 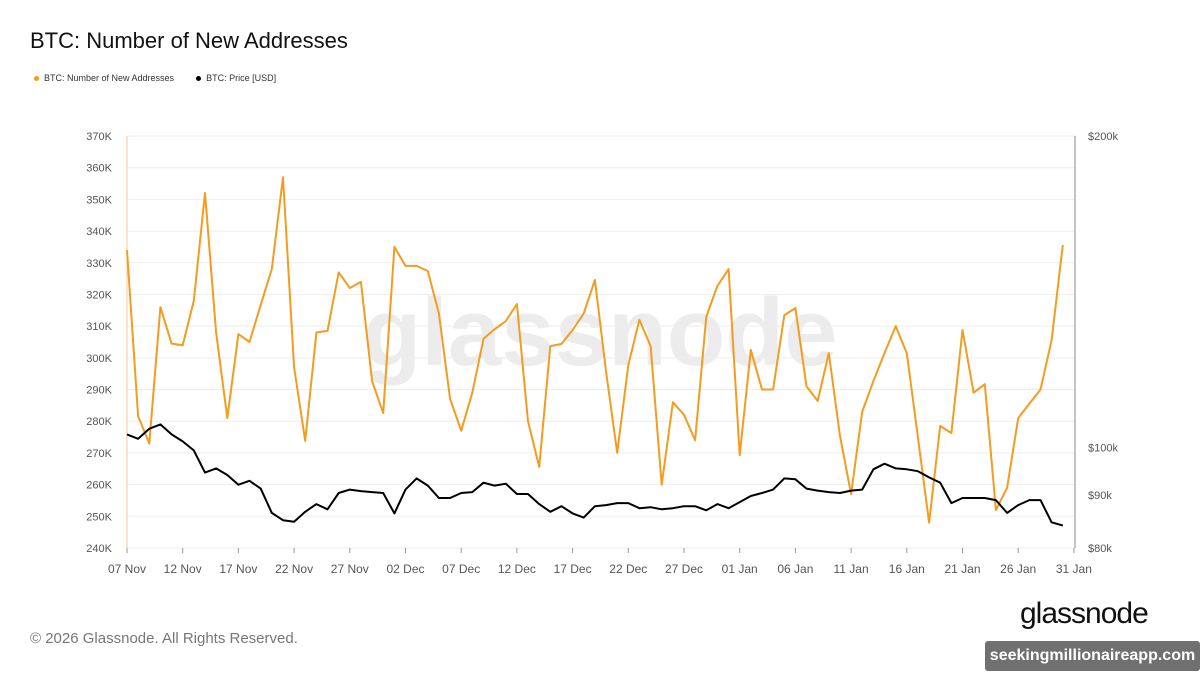 I want to click on y-right-tick-label: $80k, so click(x=1100, y=549).